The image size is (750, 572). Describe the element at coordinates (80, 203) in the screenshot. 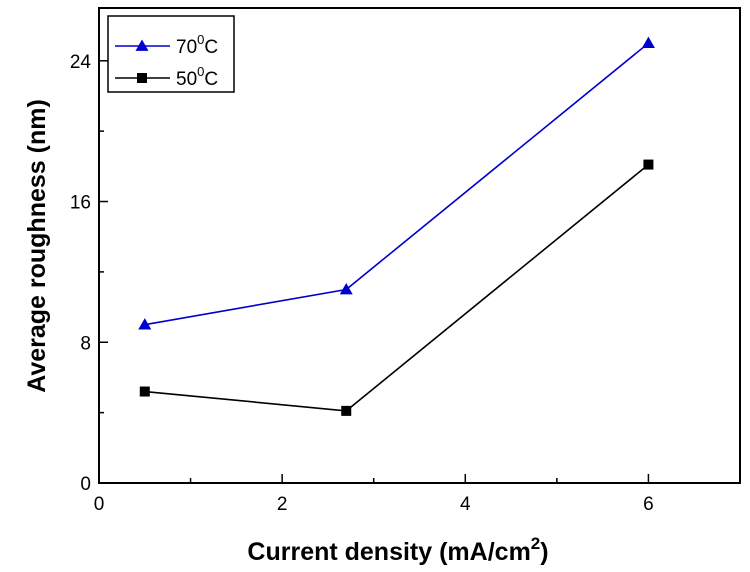

I see `y-tick-label: 16` at that location.